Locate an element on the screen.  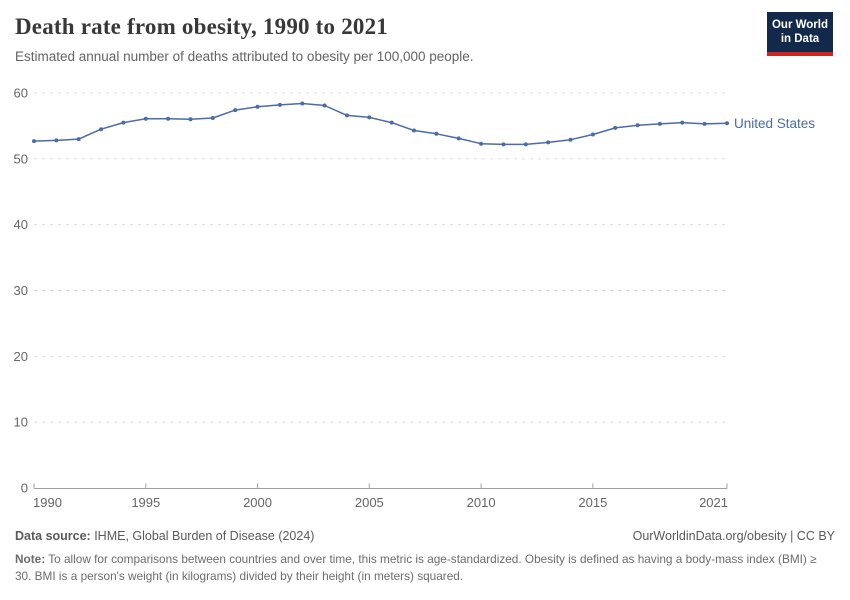
y-tick-label: 40 is located at coordinates (21, 224).